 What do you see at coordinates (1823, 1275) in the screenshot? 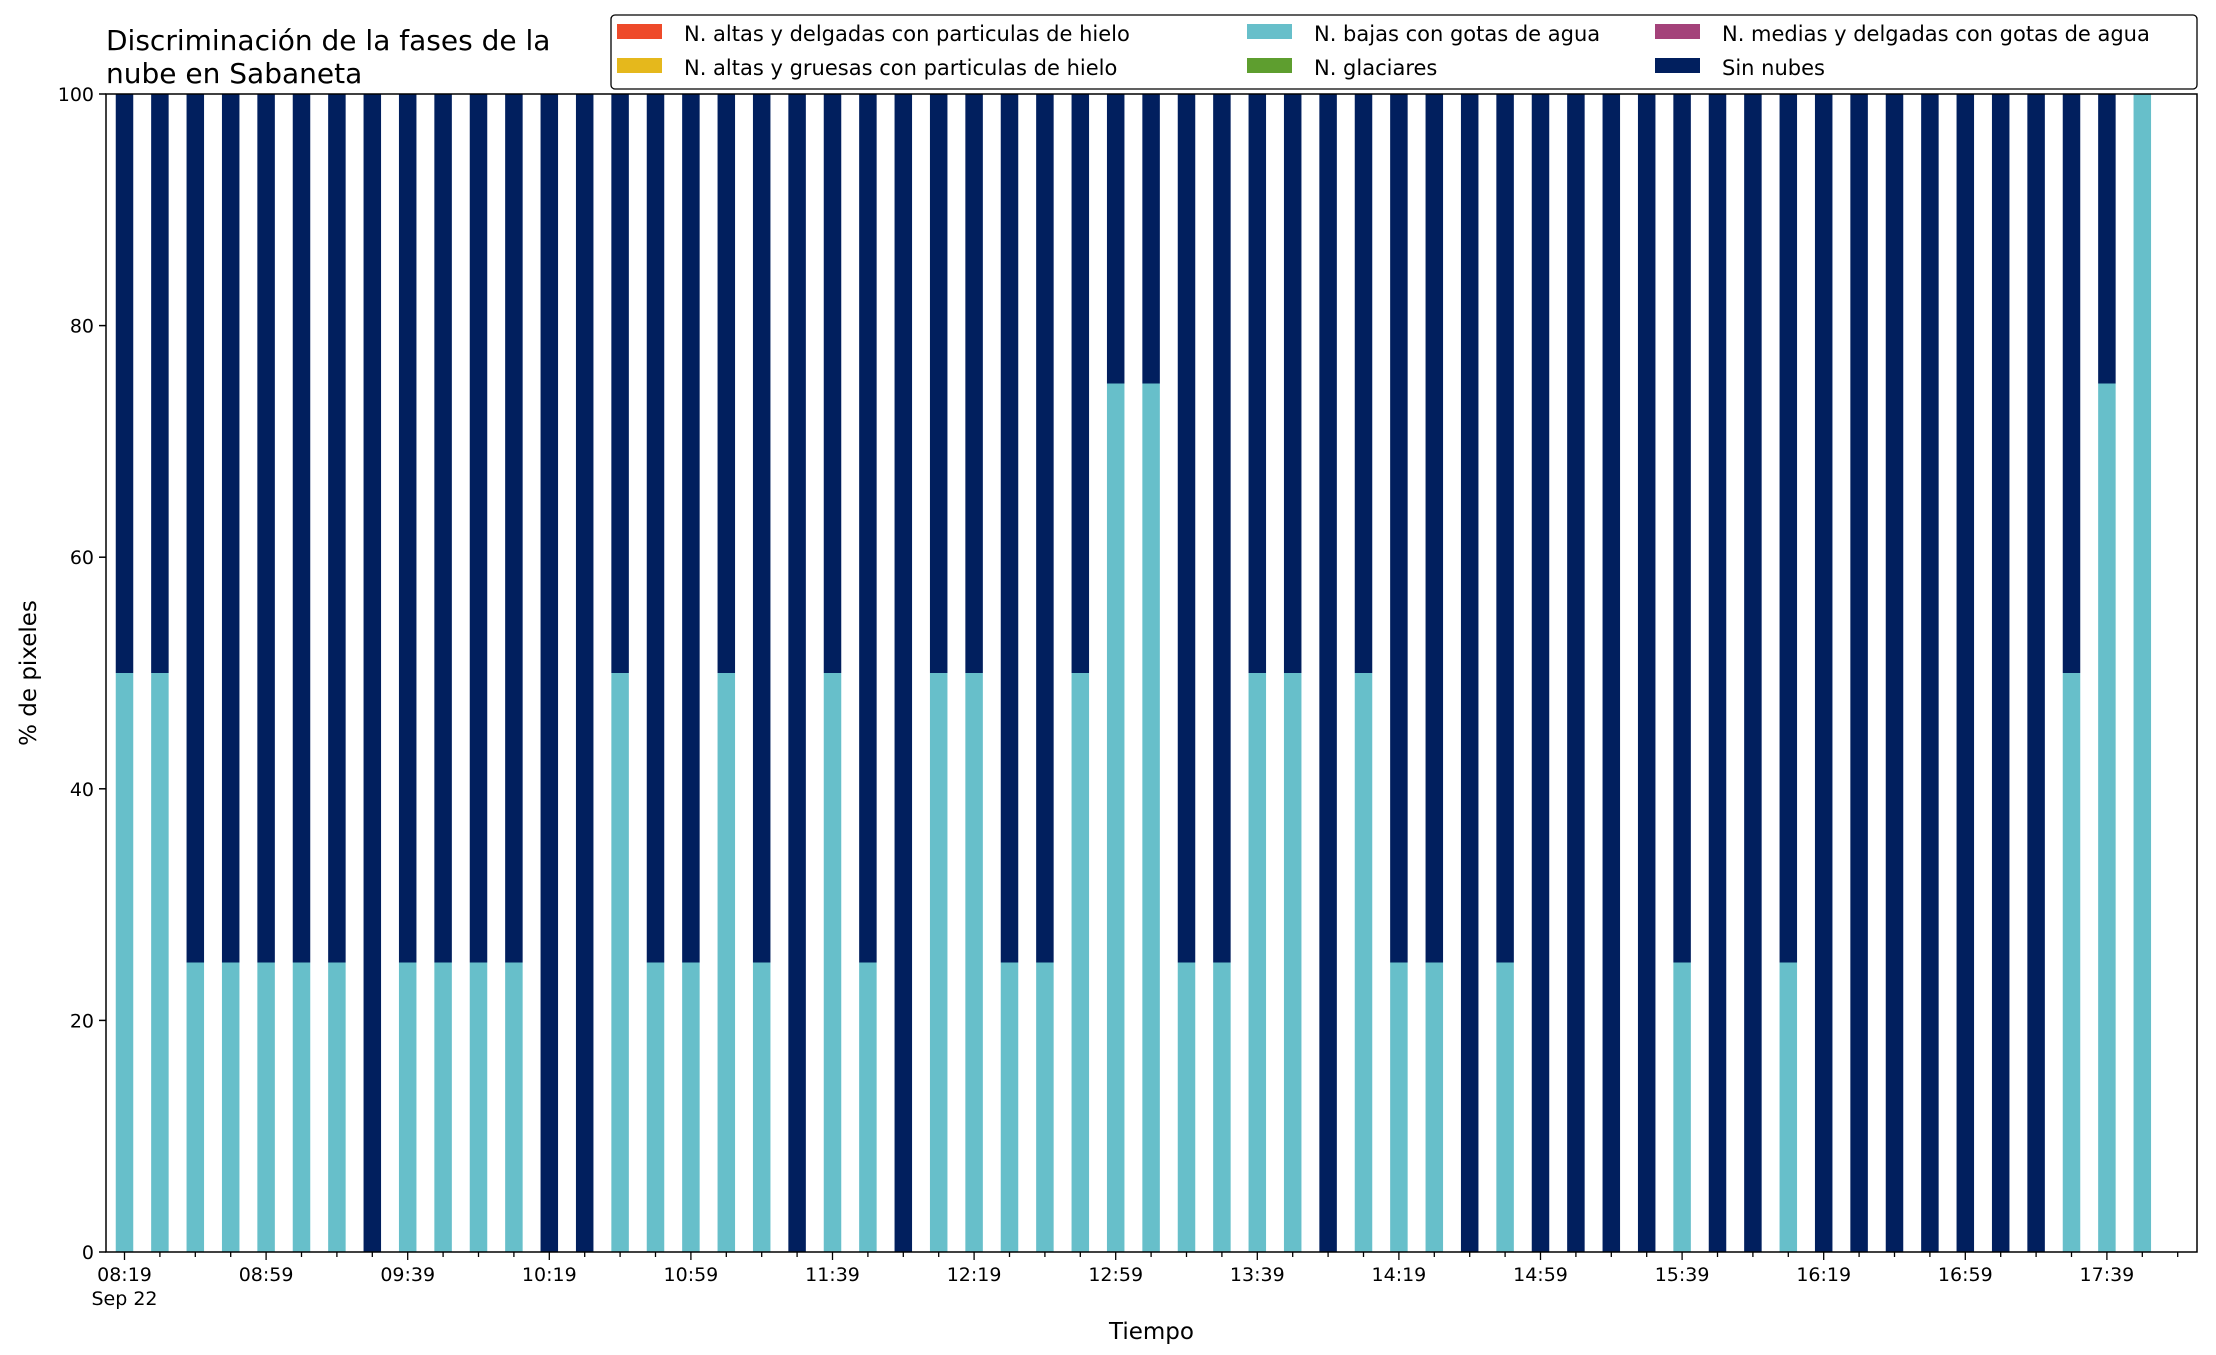
I see `x-tick-label-12: 16:19` at bounding box center [1823, 1275].